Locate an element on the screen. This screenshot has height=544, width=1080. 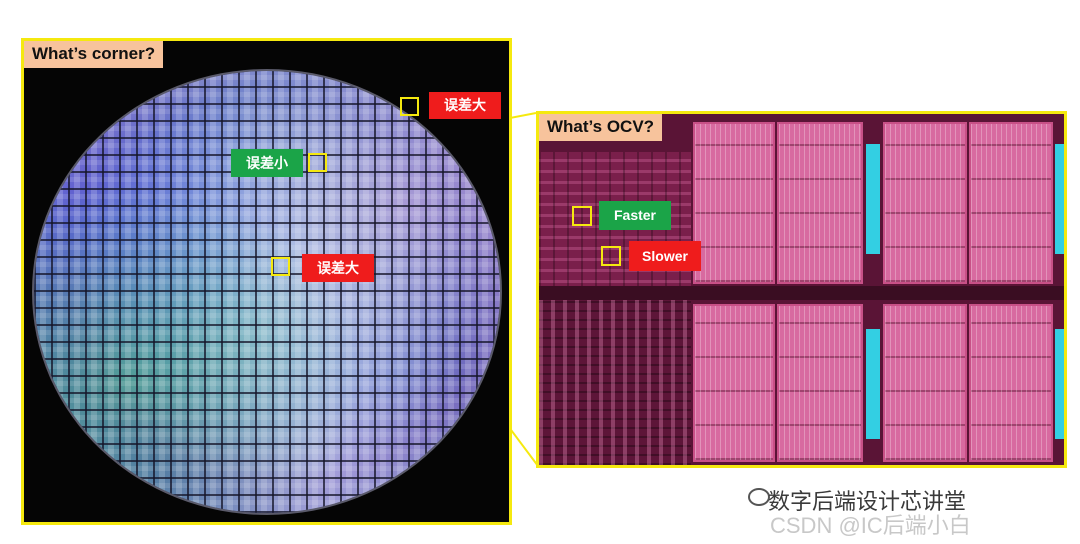
cell-marker-faster is located at coordinates (582, 216).